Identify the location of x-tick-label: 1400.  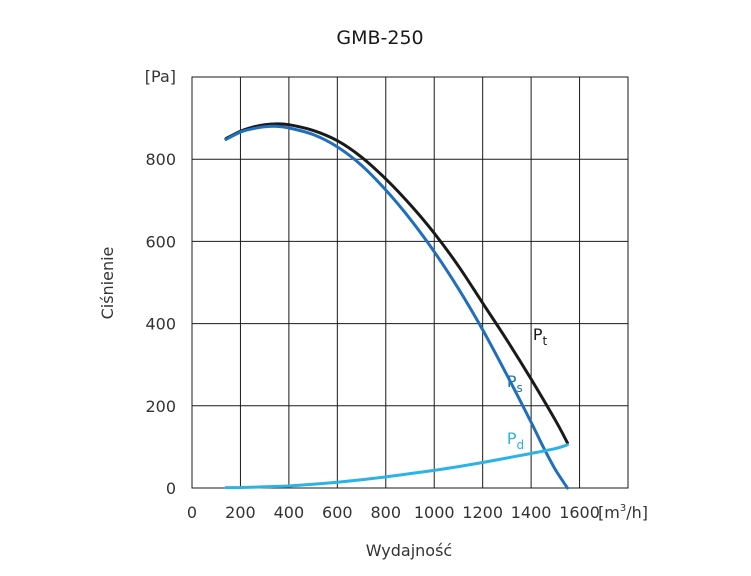
(531, 512).